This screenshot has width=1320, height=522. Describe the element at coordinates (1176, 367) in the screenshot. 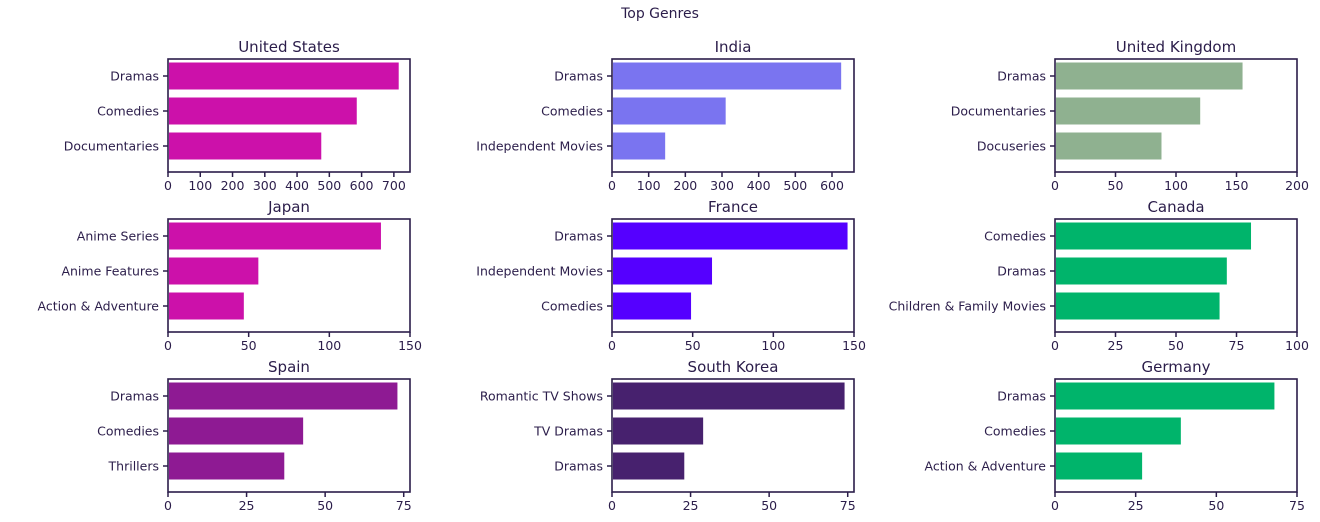

I see `subplot-title: Germany` at that location.